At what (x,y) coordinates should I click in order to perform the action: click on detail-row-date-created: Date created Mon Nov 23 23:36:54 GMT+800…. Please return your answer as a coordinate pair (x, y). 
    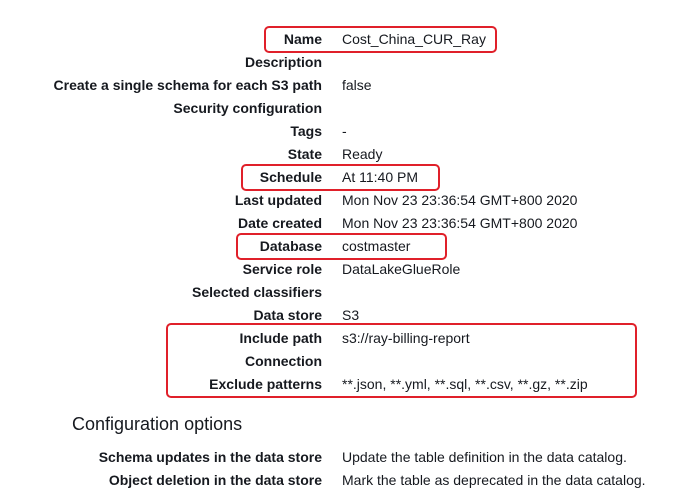
    Looking at the image, I should click on (338, 223).